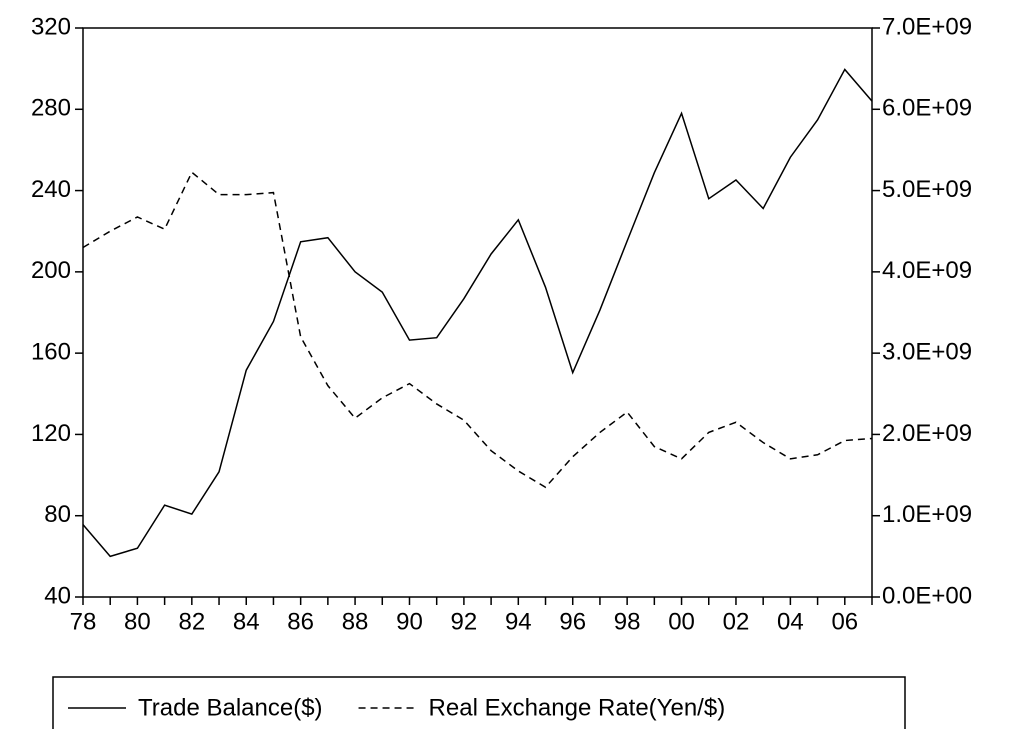 Image resolution: width=1022 pixels, height=729 pixels. Describe the element at coordinates (518, 621) in the screenshot. I see `x-tick-label: 94` at that location.